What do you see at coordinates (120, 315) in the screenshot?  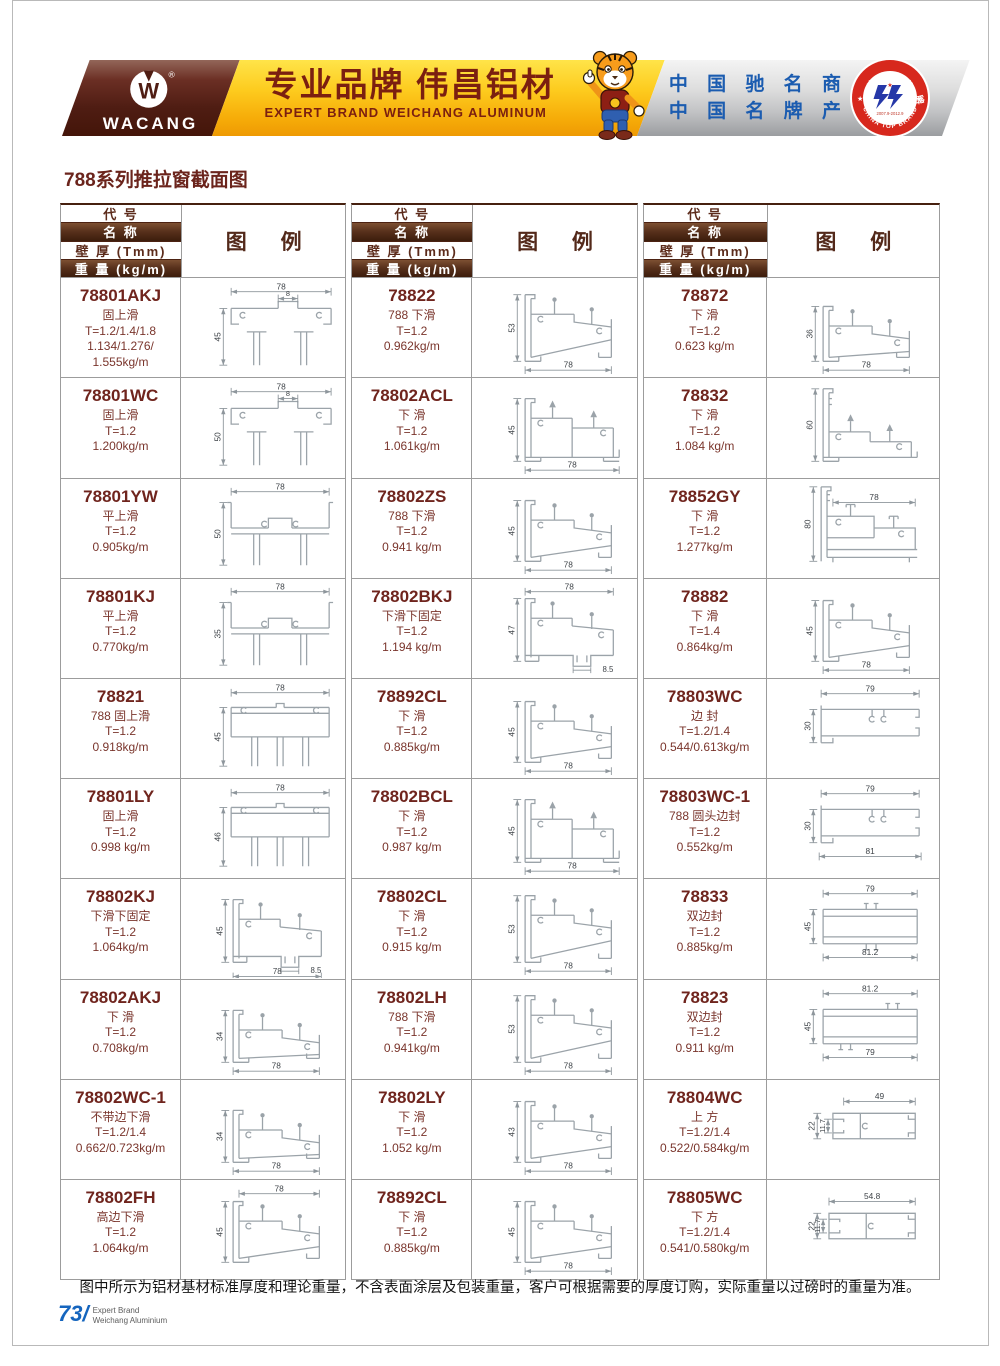 I see `profile-name: 固上滑` at bounding box center [120, 315].